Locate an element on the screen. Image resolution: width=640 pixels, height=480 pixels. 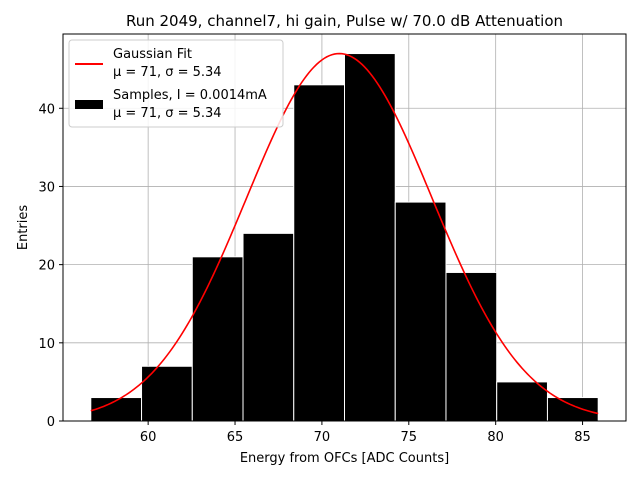
y-tick-label: 0 is located at coordinates (51, 422).